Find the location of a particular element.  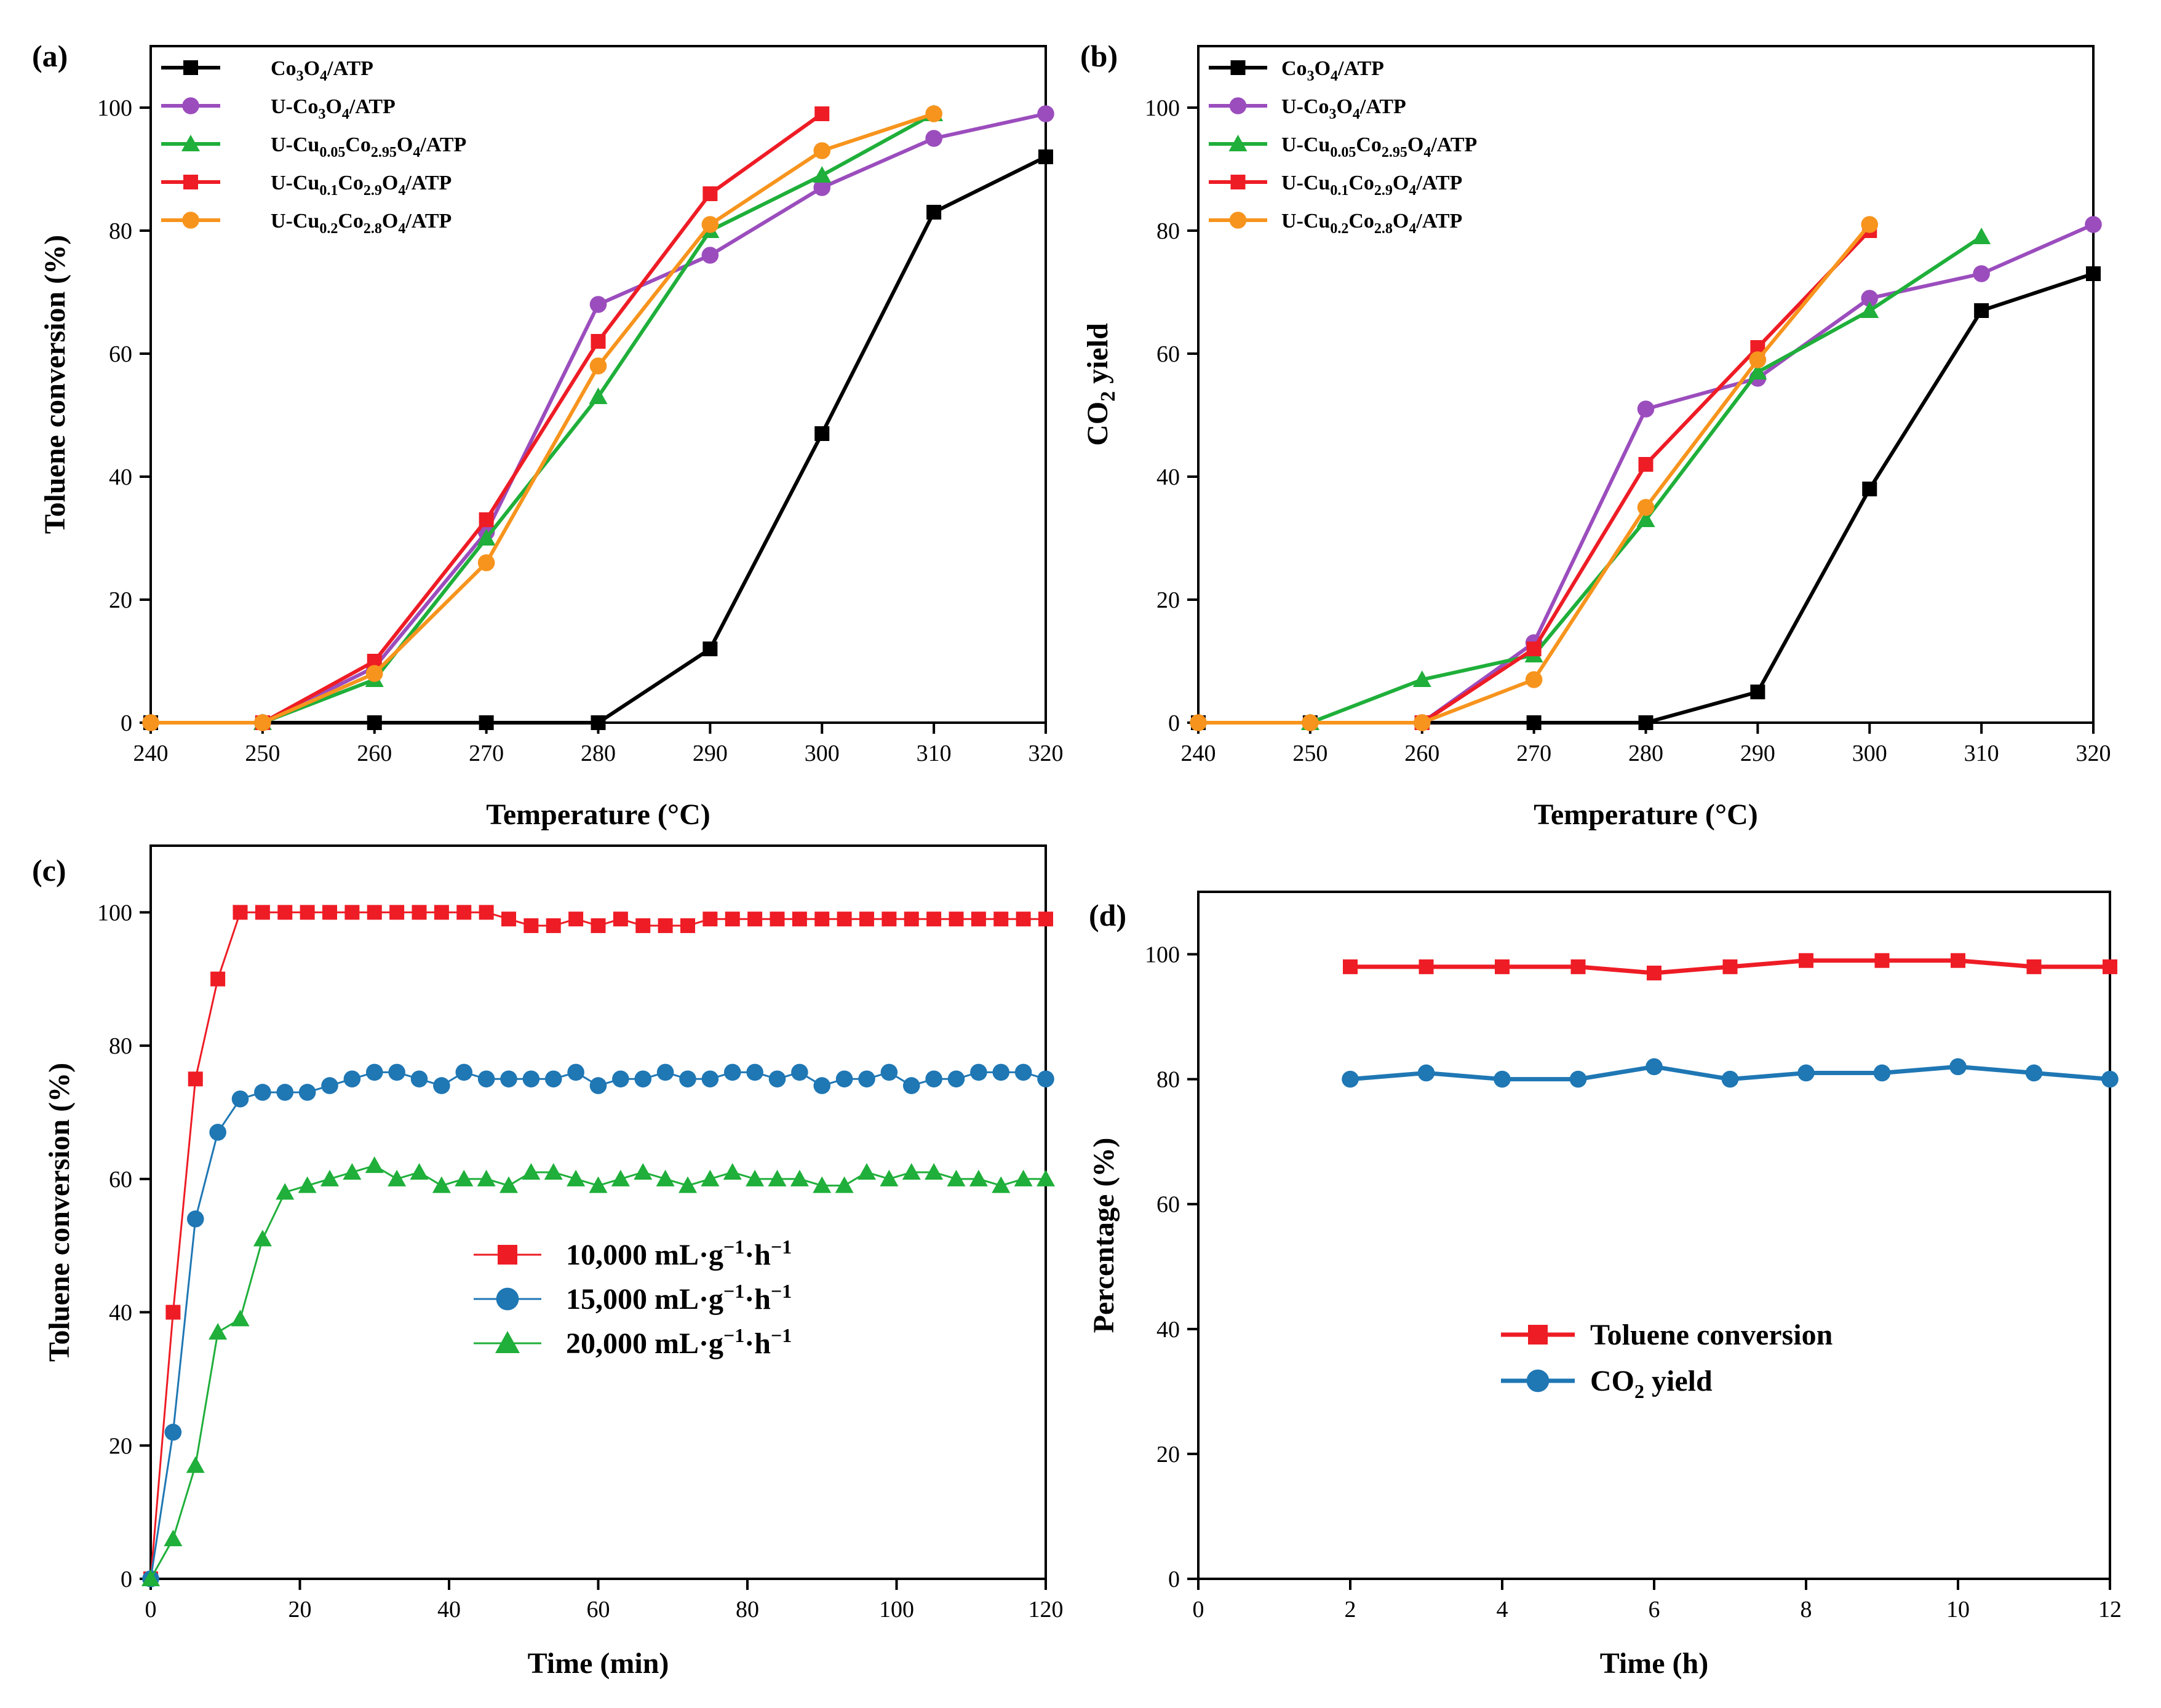

panel-b-x-tick-label: 280 is located at coordinates (1646, 753).